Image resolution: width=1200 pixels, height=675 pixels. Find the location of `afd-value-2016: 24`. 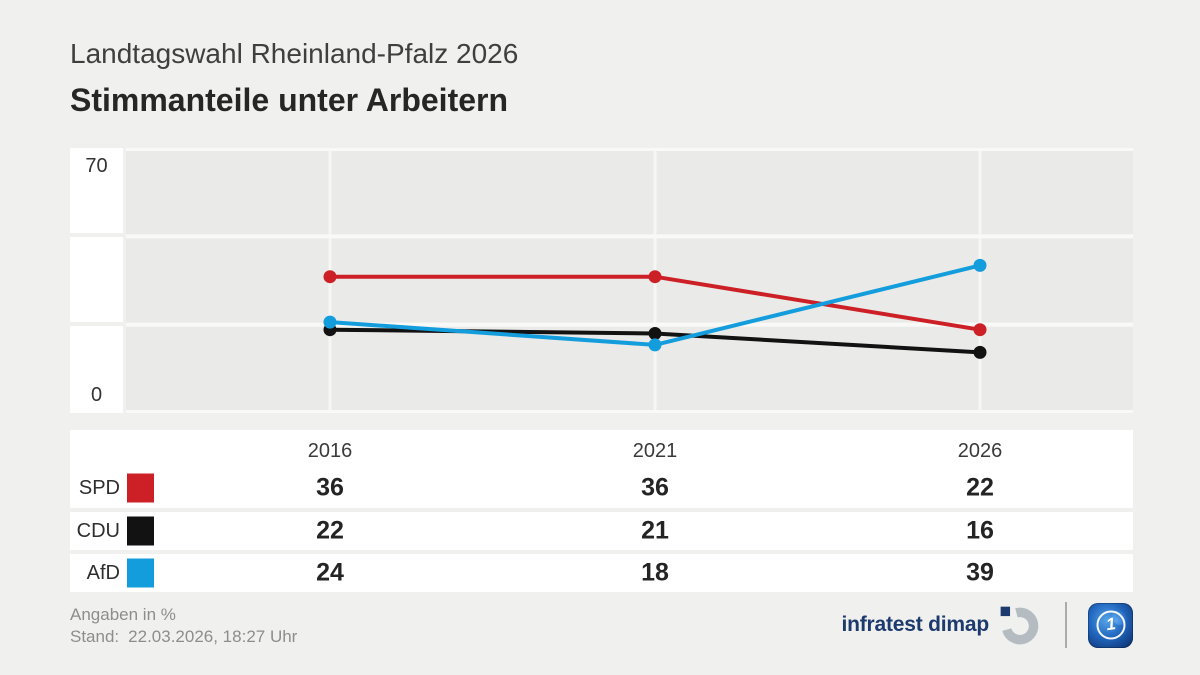

afd-value-2016: 24 is located at coordinates (330, 572).